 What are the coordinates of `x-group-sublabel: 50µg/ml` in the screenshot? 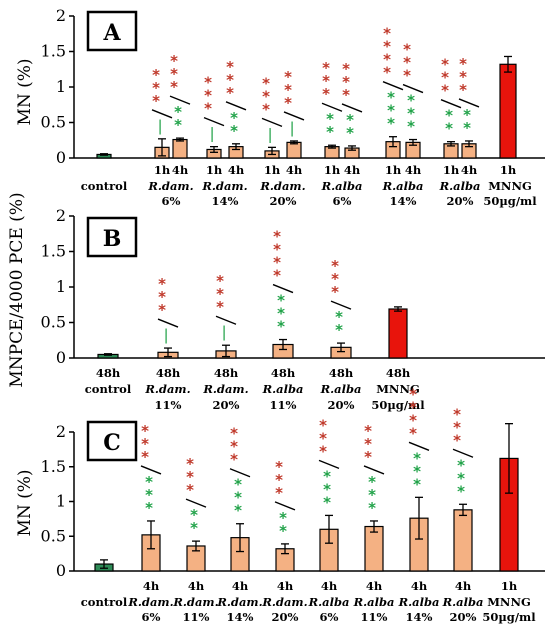 It's located at (509, 617).